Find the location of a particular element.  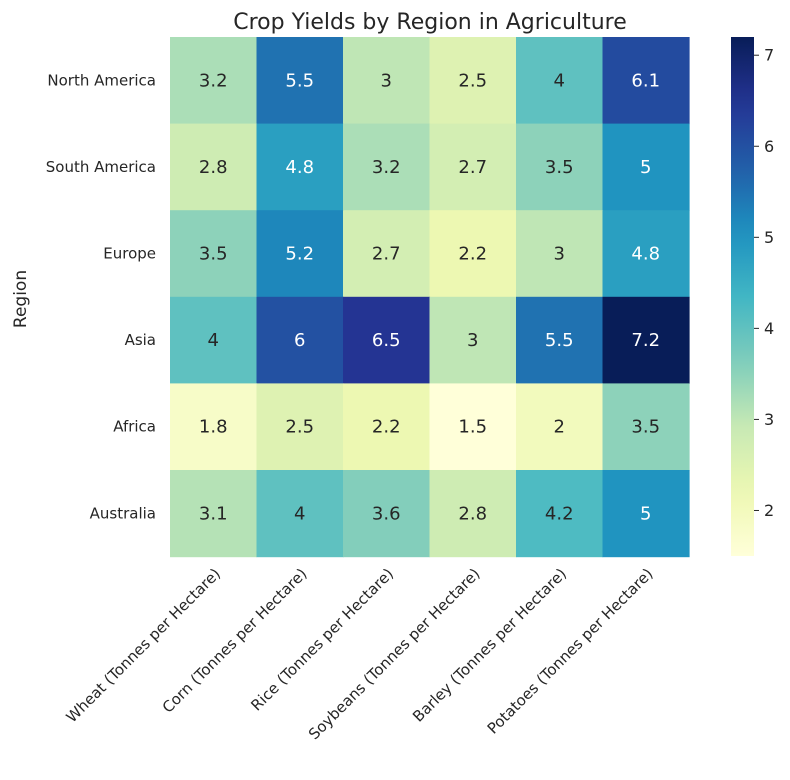

row-label: South America is located at coordinates (101, 167).